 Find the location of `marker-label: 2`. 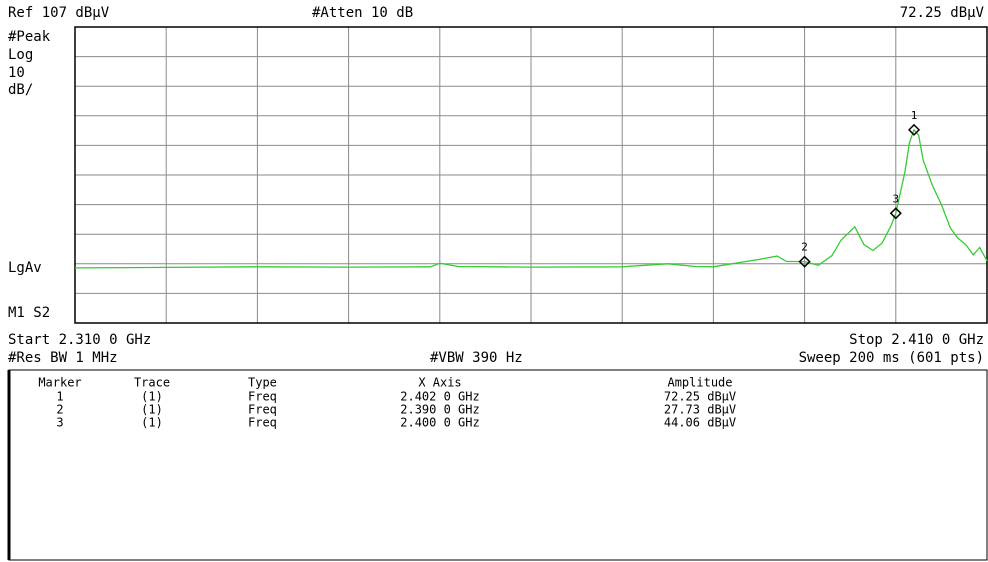

marker-label: 2 is located at coordinates (804, 247).